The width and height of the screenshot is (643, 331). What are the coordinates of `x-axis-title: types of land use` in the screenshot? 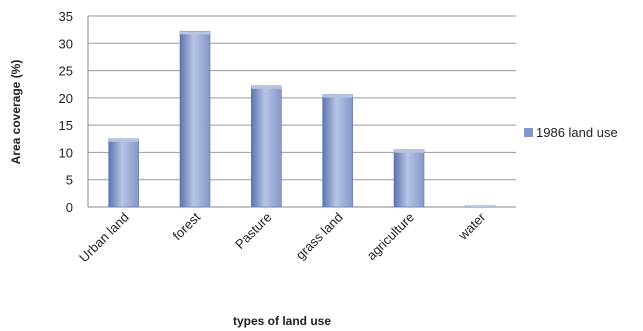 It's located at (282, 321).